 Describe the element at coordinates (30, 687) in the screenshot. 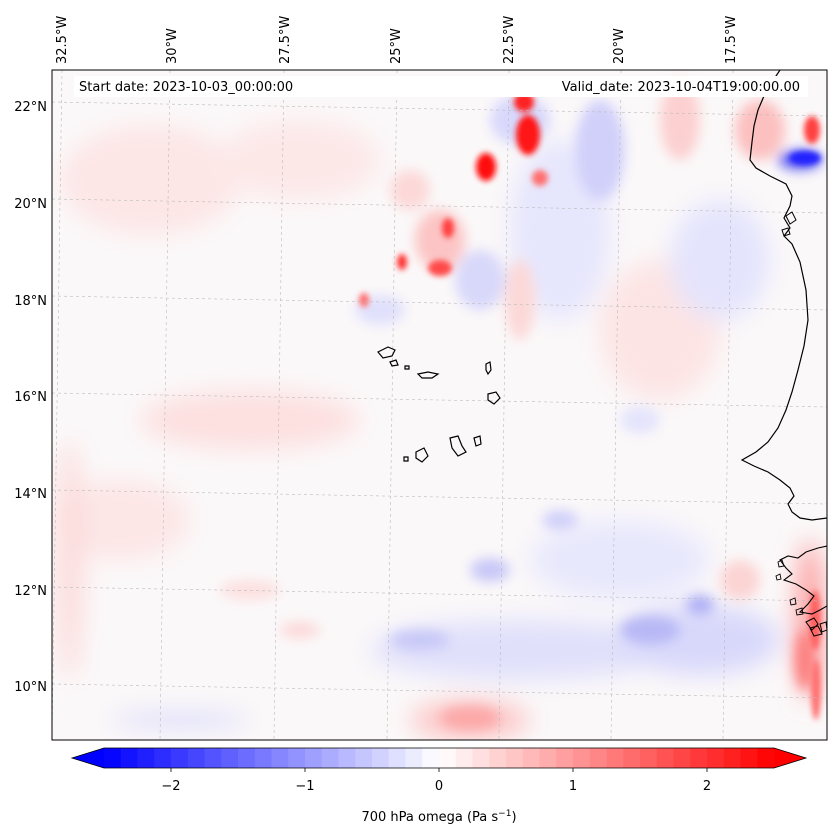

I see `lat-label: 10°N` at that location.